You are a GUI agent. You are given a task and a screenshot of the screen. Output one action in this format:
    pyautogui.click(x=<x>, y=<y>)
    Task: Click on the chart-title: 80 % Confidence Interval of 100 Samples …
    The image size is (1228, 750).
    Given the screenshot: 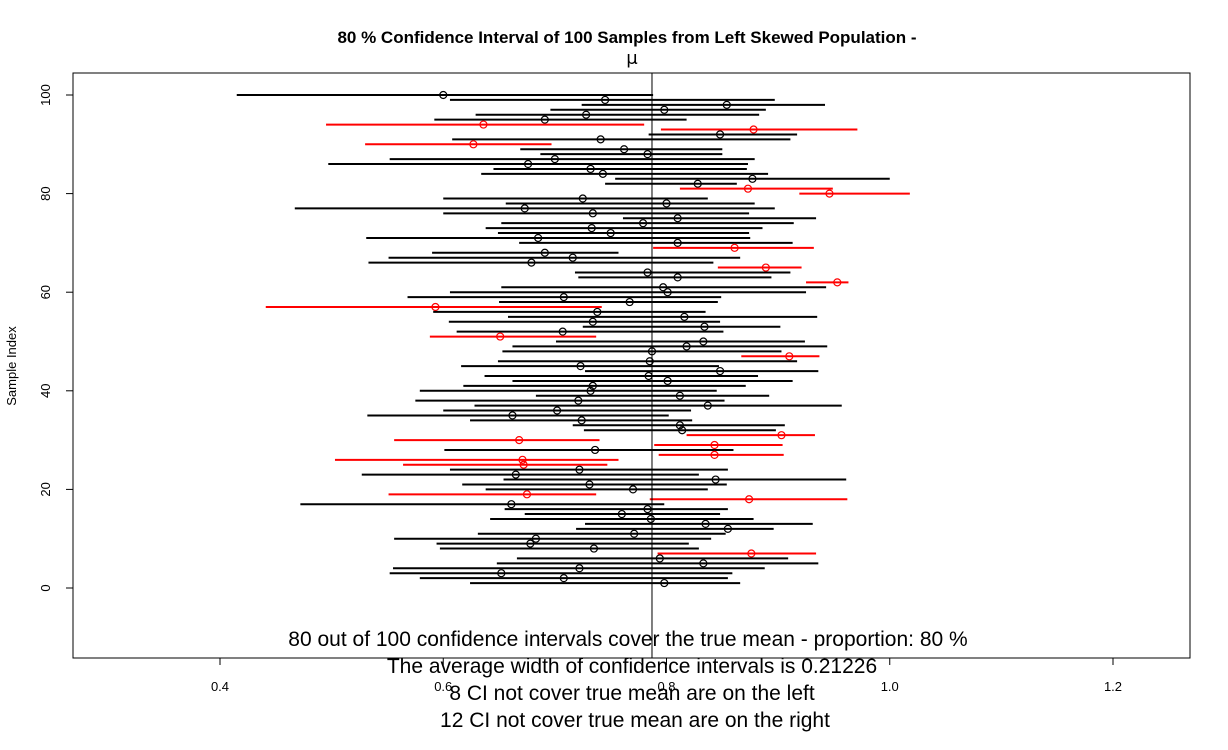 What is the action you would take?
    pyautogui.click(x=626, y=37)
    